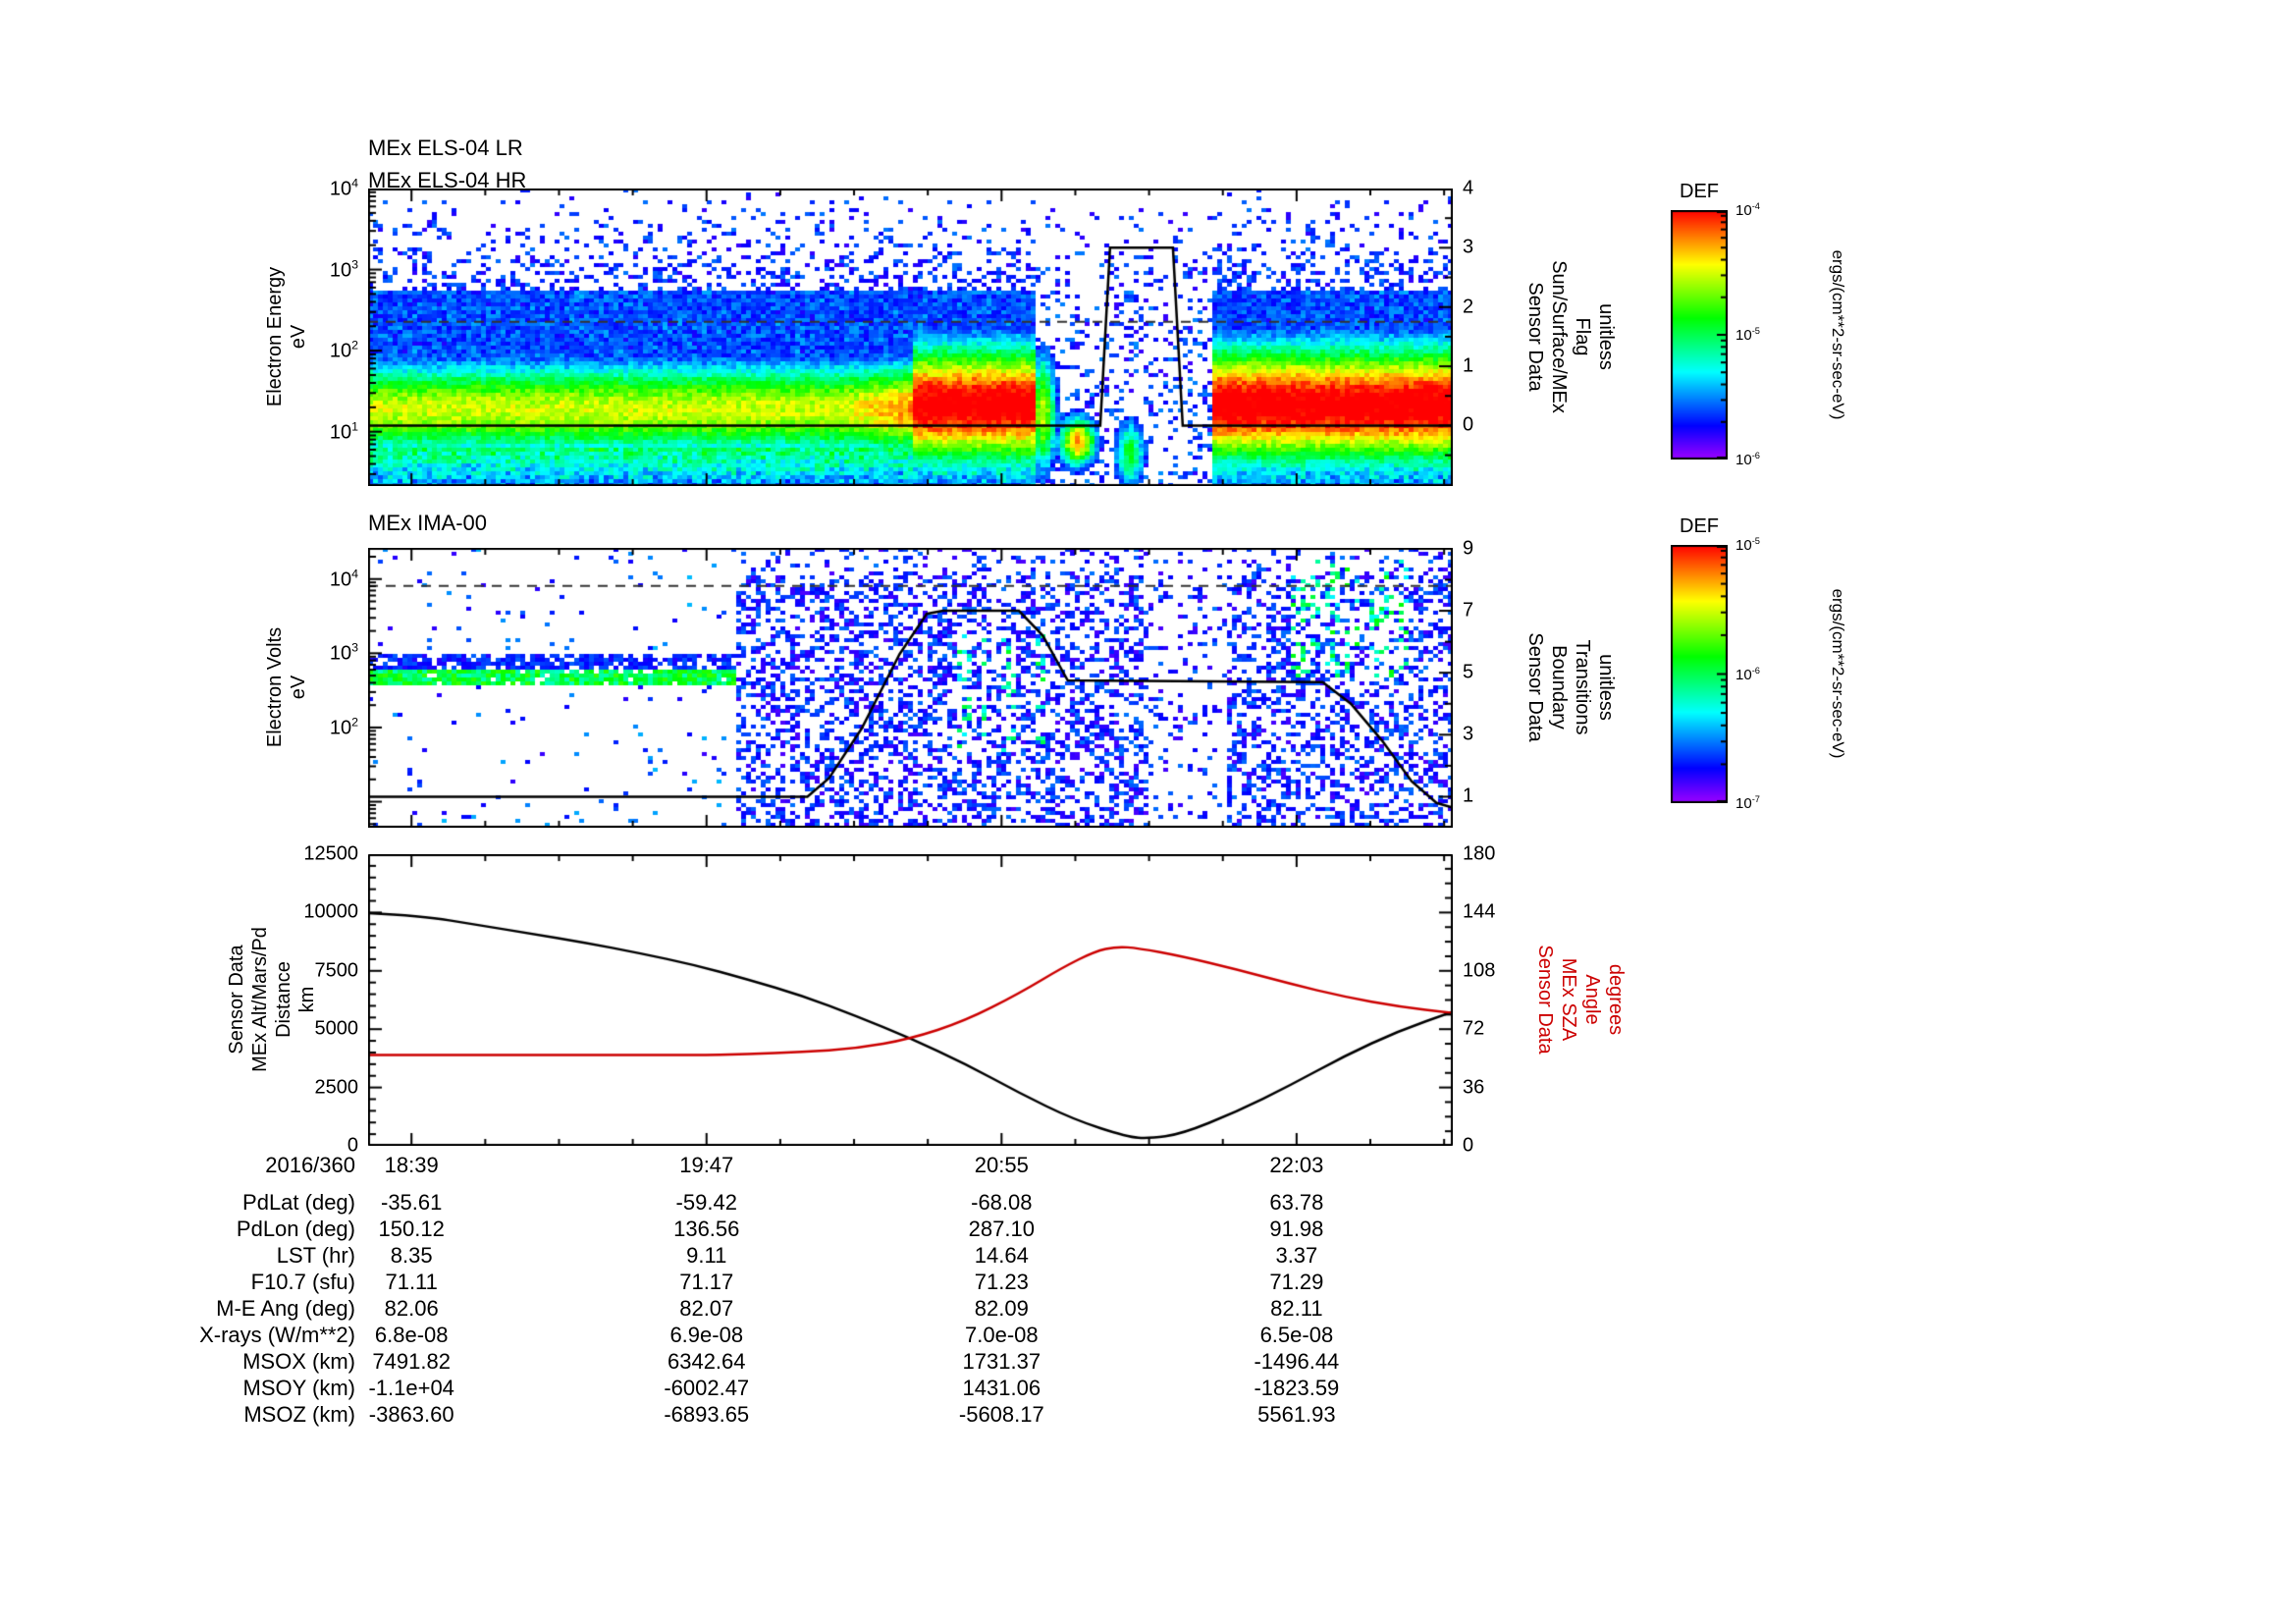 The image size is (2296, 1623). What do you see at coordinates (1001, 1414) in the screenshot?
I see `table-value: -5608.17` at bounding box center [1001, 1414].